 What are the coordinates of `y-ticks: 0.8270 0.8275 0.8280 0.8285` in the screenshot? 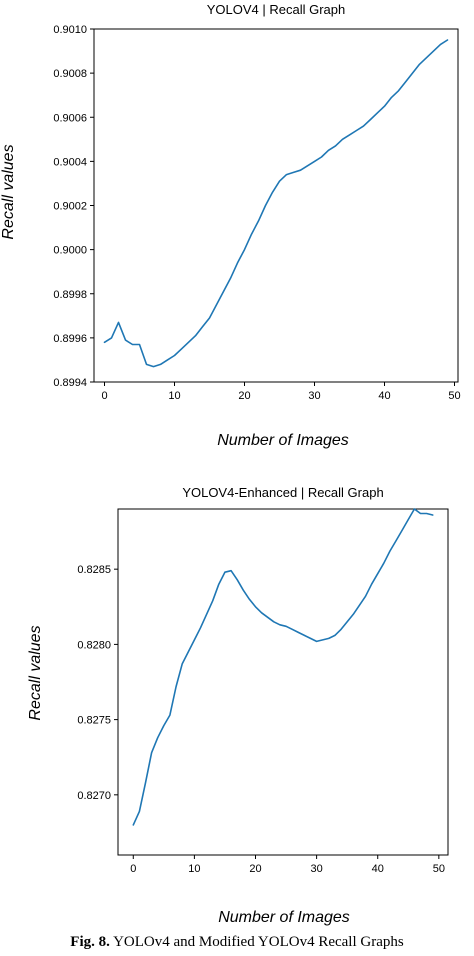 It's located at (97, 683).